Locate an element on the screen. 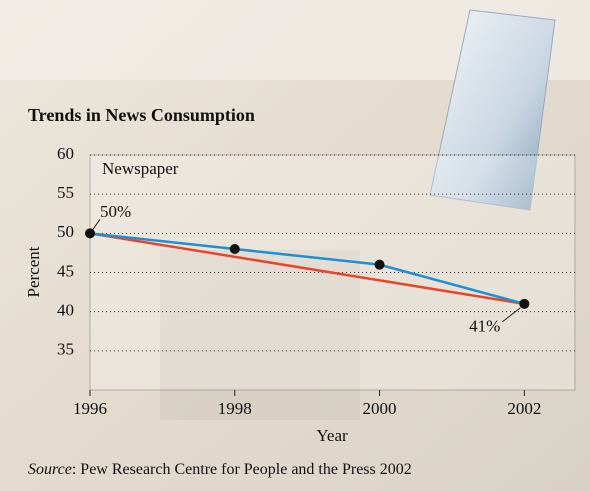 The height and width of the screenshot is (491, 590). y-tick-label: 55 is located at coordinates (65, 192).